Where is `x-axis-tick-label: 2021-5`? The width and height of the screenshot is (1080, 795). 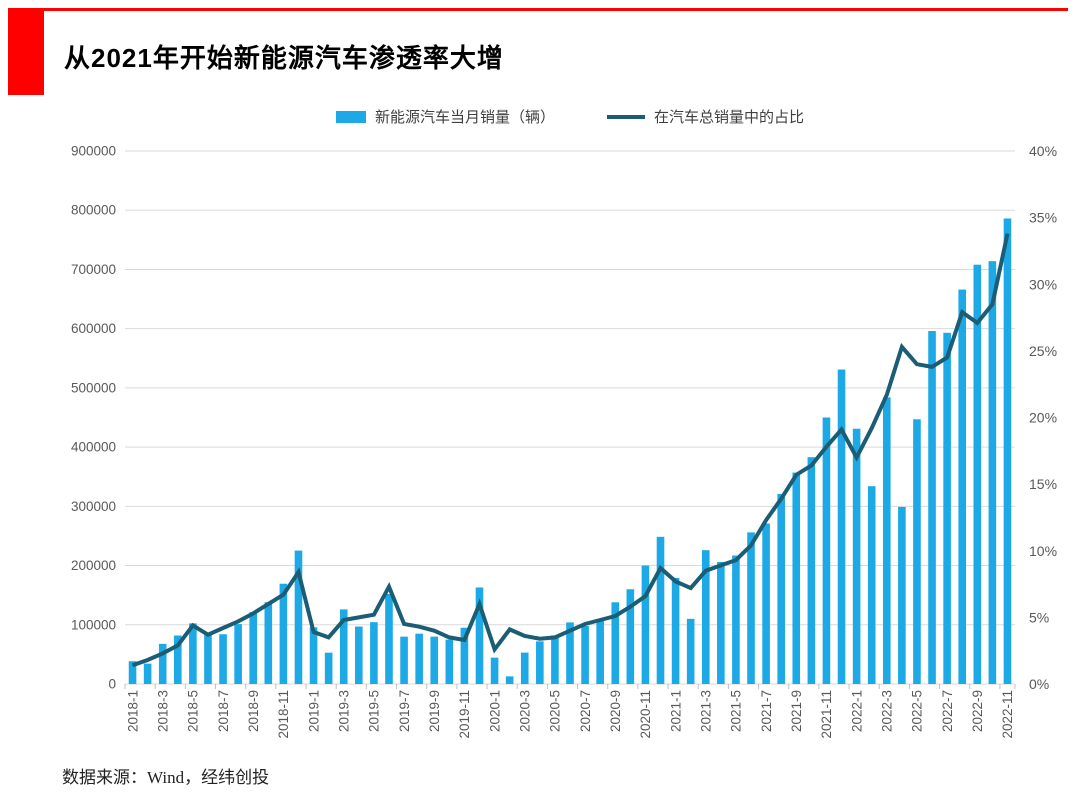 x-axis-tick-label: 2021-5 is located at coordinates (736, 711).